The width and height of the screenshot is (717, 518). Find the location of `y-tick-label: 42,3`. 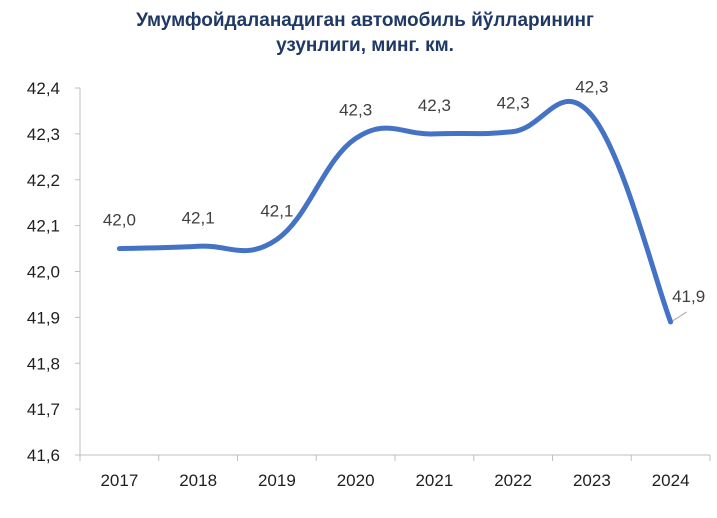

y-tick-label: 42,3 is located at coordinates (43, 134).